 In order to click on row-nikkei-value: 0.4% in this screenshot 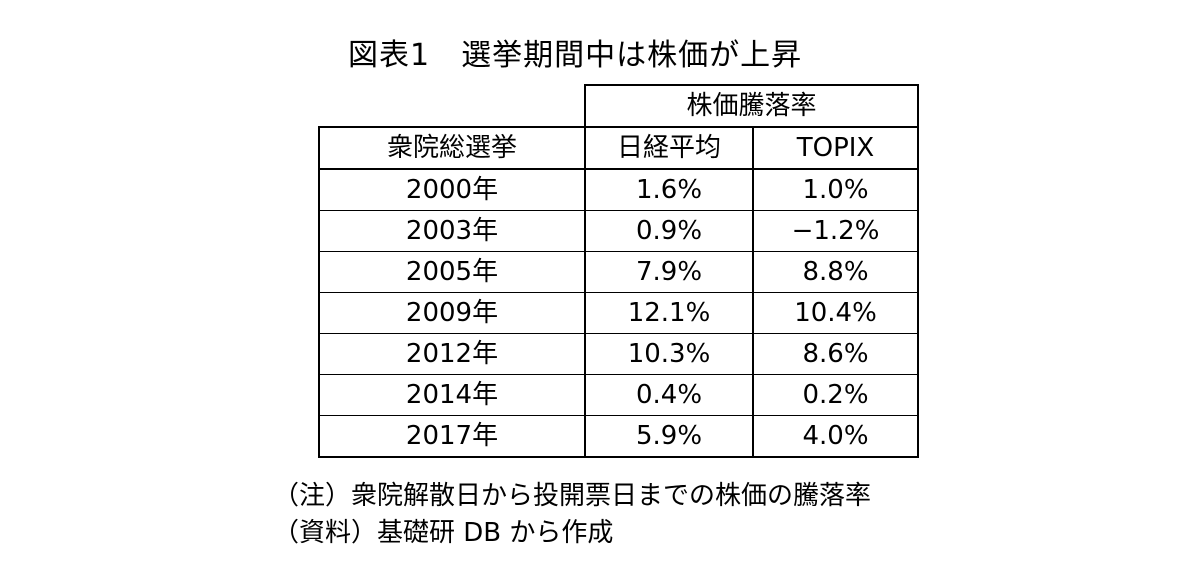, I will do `click(669, 395)`.